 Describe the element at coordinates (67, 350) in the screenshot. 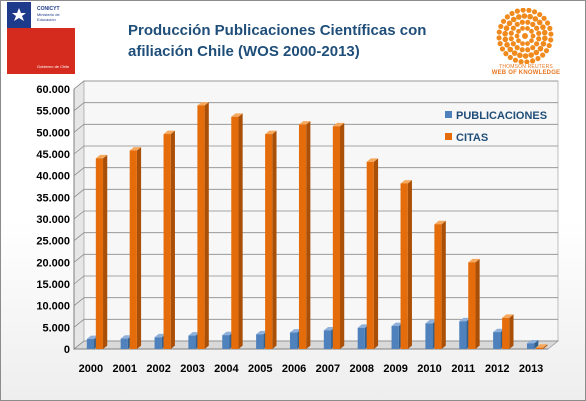

I see `y-tick-label: 0` at that location.